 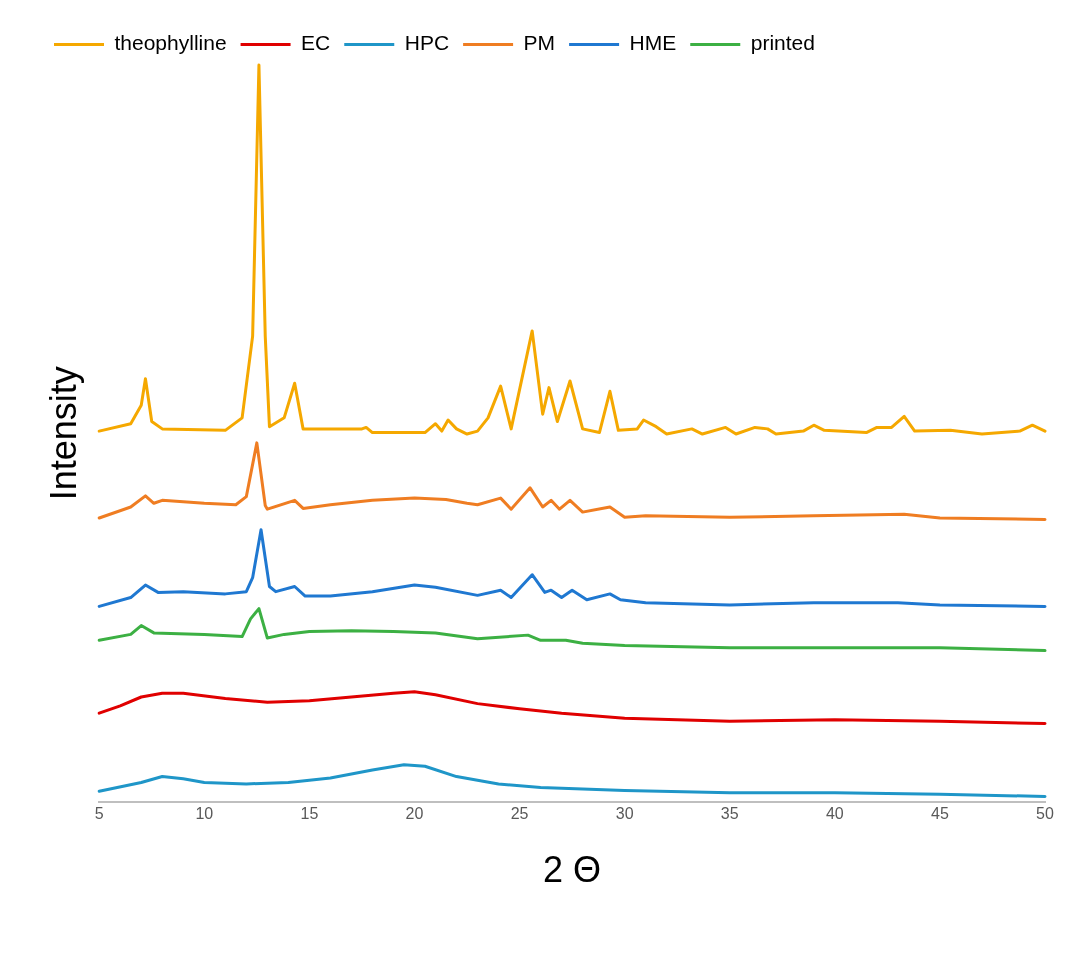 What do you see at coordinates (309, 813) in the screenshot?
I see `x-tick-label: 15` at bounding box center [309, 813].